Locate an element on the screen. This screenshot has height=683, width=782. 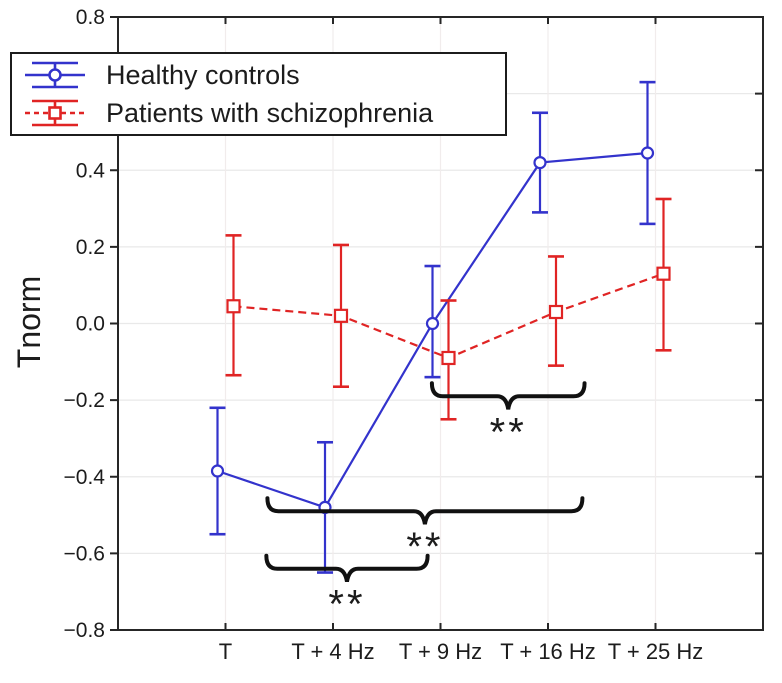
y-axis-label: Tnorm is located at coordinates (29, 322).